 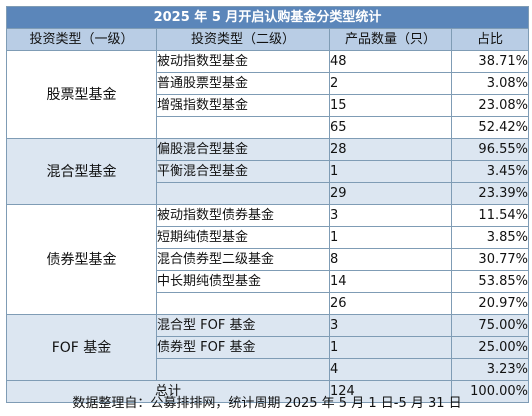 I want to click on category-cell: FOF 基金, so click(x=81, y=347).